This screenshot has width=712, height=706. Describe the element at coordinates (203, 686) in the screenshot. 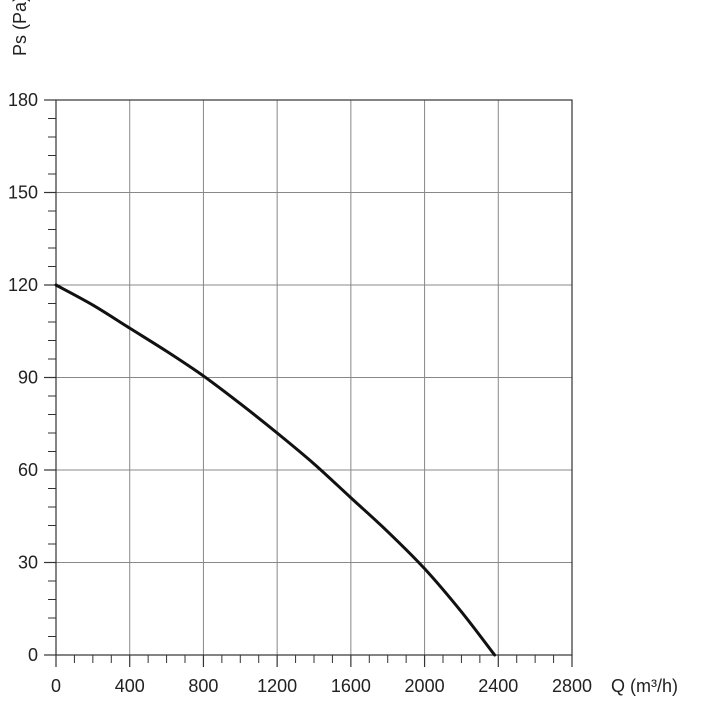

I see `x-tick-label: 800` at that location.